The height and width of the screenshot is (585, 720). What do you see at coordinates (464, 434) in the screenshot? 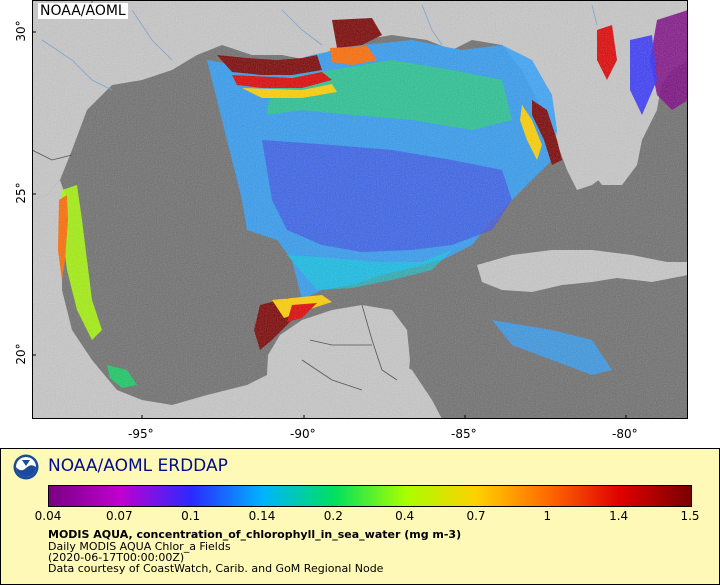
I see `x-tick-85: -85°` at bounding box center [464, 434].